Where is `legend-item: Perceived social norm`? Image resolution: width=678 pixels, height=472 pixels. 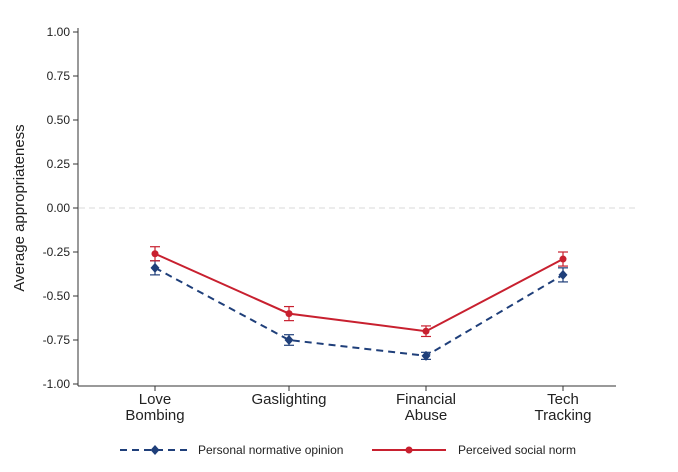 legend-item: Perceived social norm is located at coordinates (474, 450).